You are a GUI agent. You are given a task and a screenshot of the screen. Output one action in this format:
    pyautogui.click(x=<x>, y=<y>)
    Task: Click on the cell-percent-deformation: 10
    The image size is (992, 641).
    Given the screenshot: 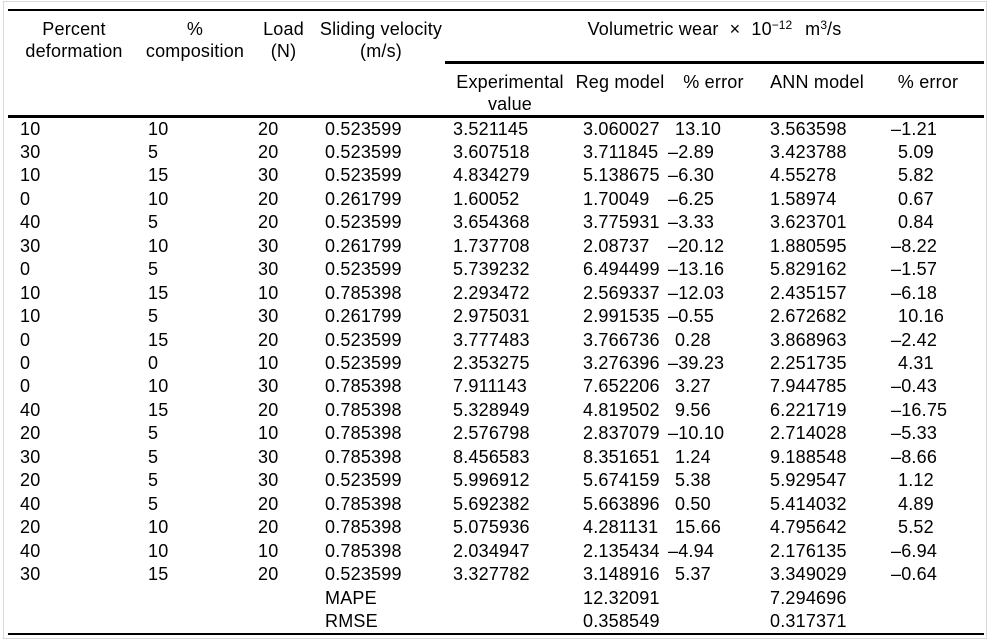 What is the action you would take?
    pyautogui.click(x=30, y=316)
    